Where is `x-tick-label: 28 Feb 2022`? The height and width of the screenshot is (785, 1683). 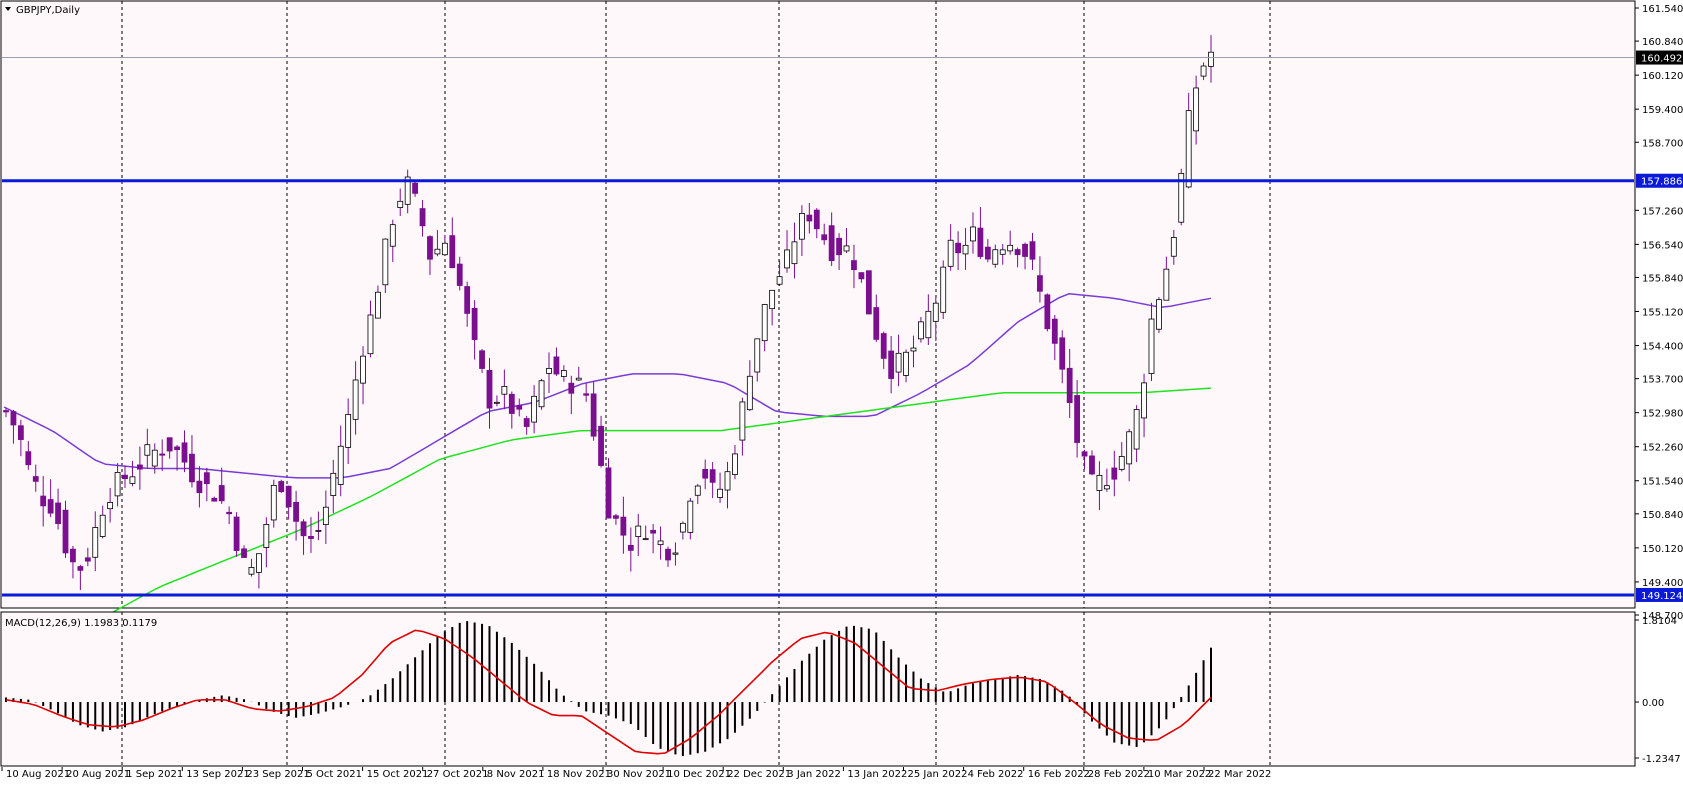 x-tick-label: 28 Feb 2022 is located at coordinates (1119, 774).